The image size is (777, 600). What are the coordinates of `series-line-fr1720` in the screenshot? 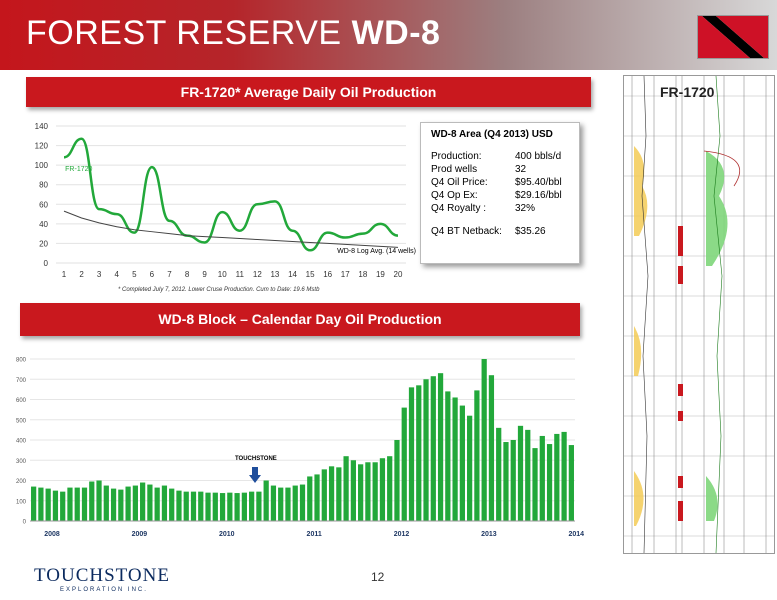 It's located at (231, 194).